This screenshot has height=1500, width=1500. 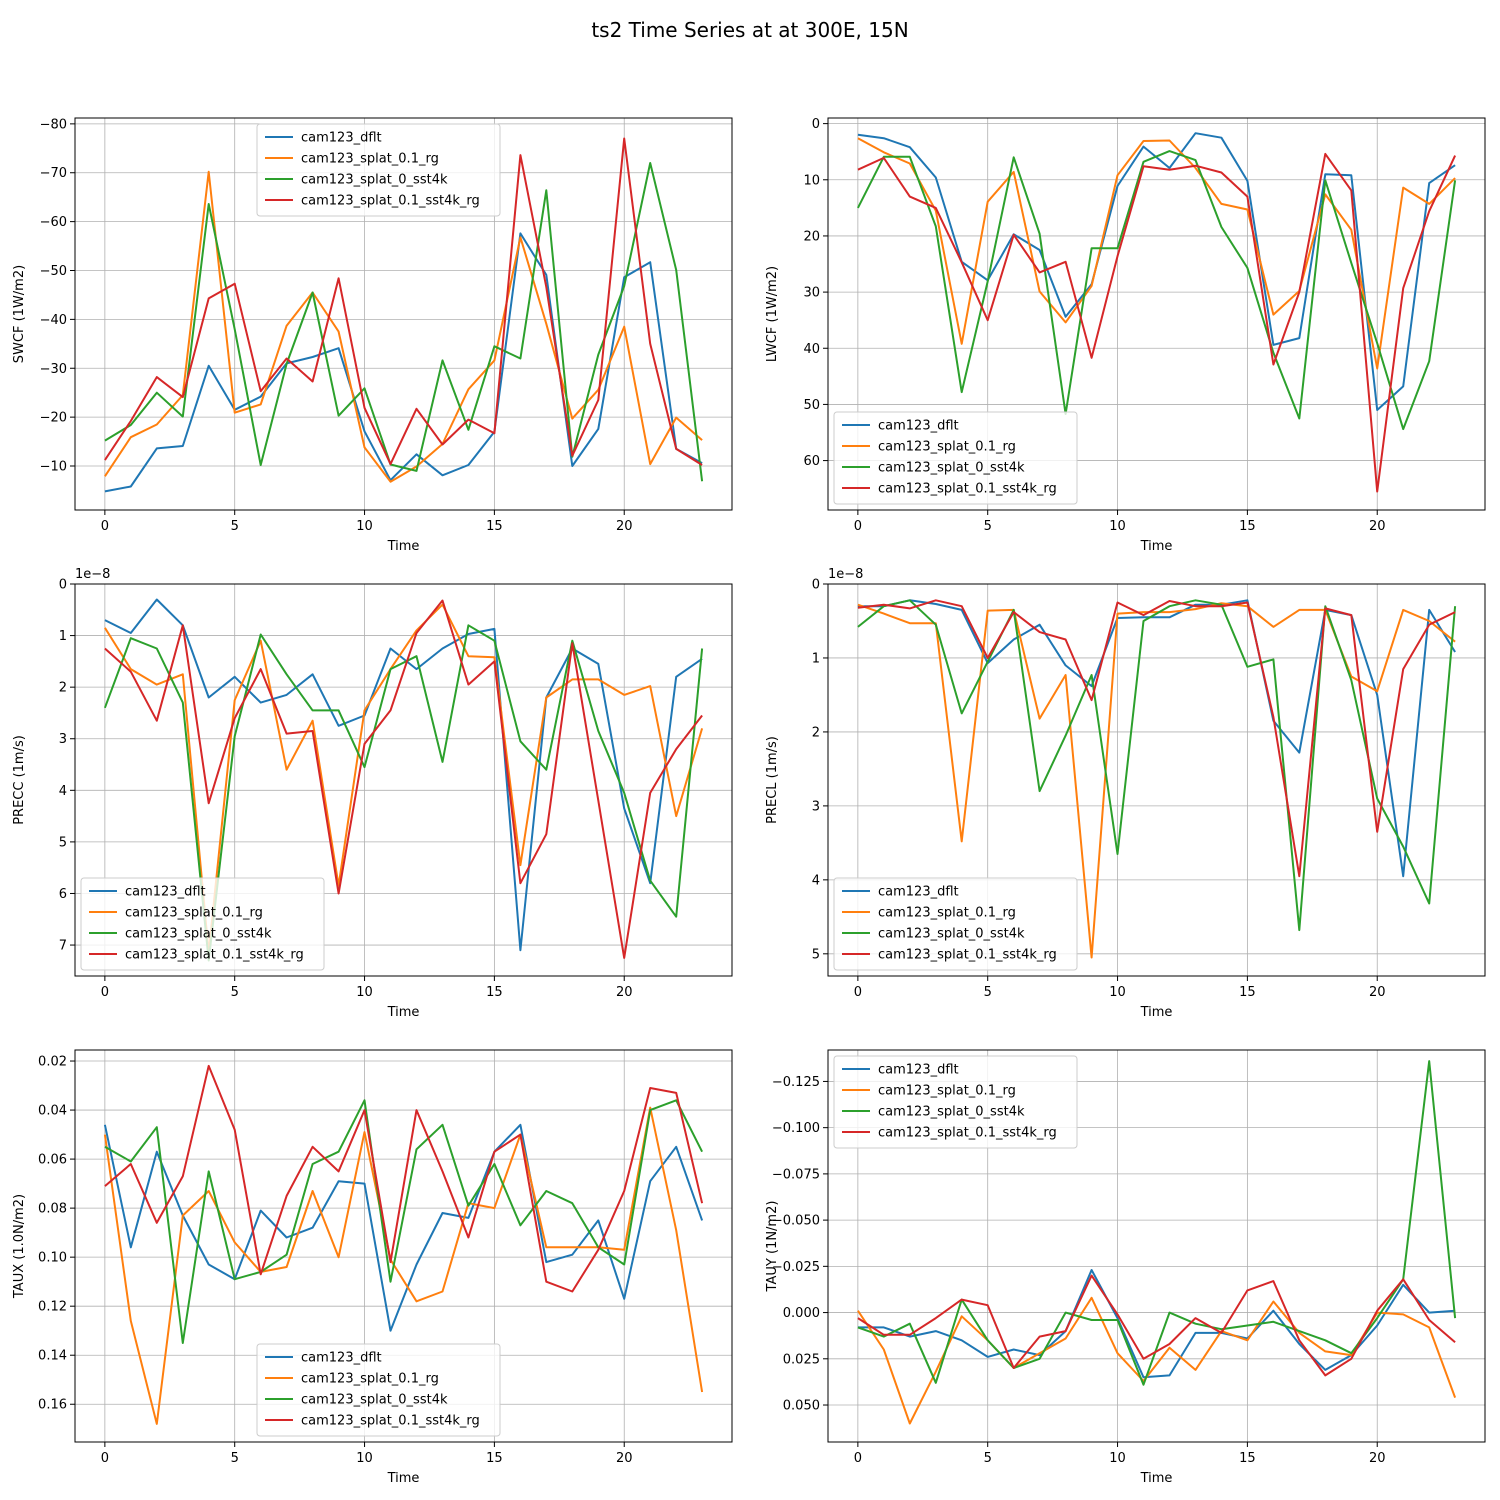 I want to click on y-axis-label: TAUY (1N/m2), so click(x=772, y=1247).